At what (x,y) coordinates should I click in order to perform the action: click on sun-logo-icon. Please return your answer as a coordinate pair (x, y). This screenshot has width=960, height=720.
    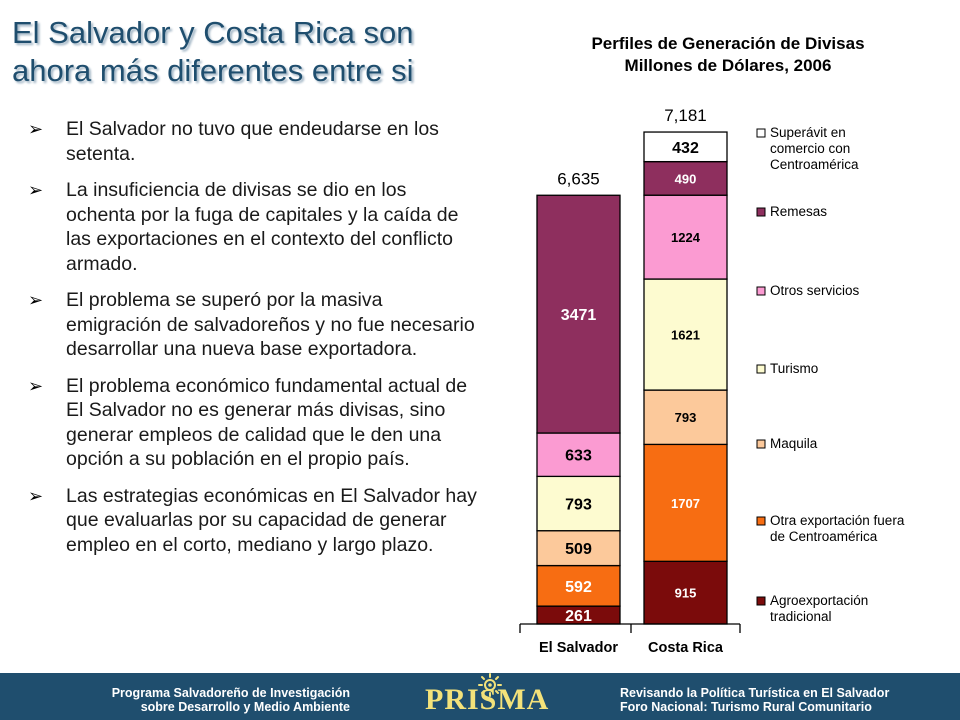
    Looking at the image, I should click on (490, 685).